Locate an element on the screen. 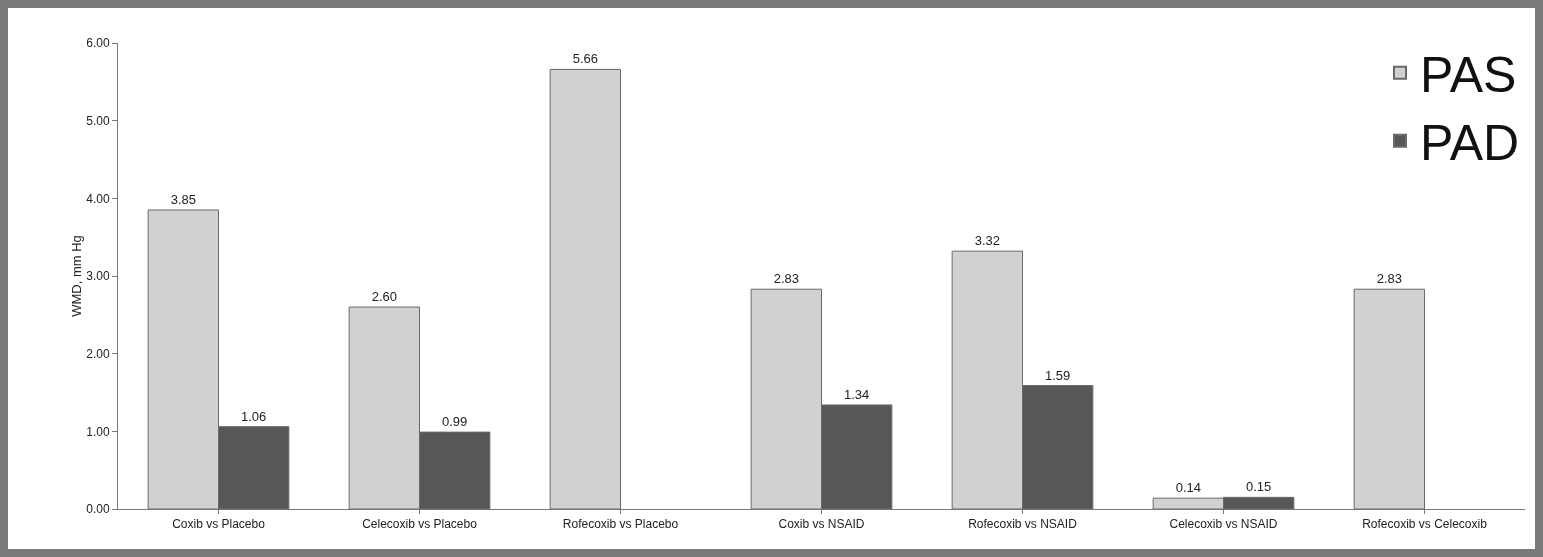 Image resolution: width=1543 pixels, height=557 pixels. data-label: 0.99 is located at coordinates (455, 422).